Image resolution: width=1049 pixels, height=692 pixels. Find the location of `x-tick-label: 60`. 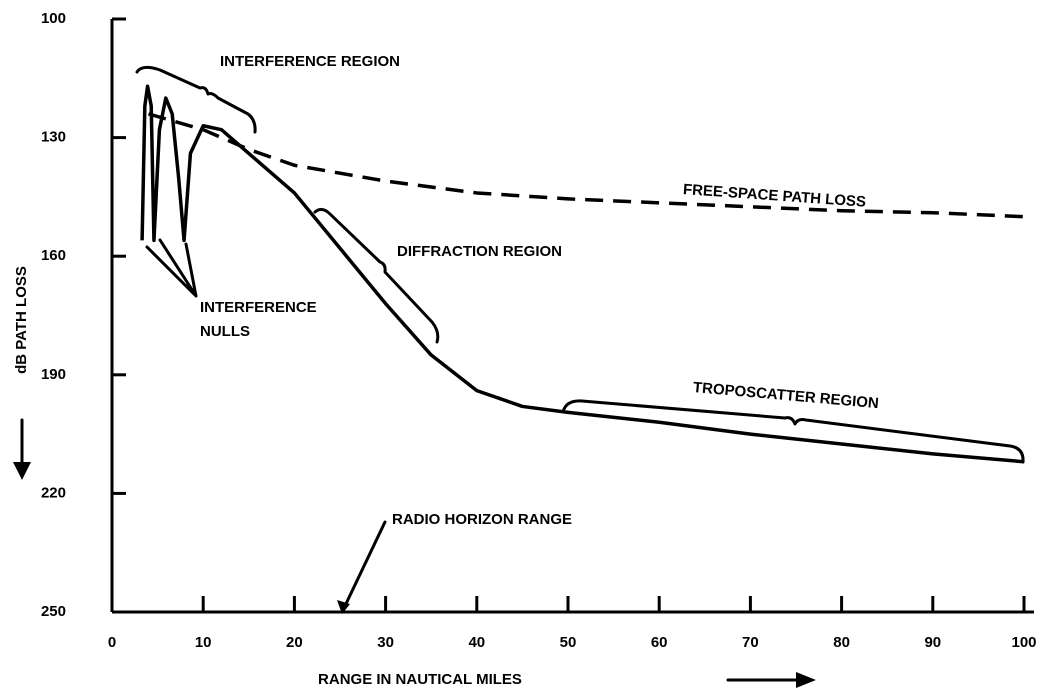

x-tick-label: 60 is located at coordinates (659, 642).